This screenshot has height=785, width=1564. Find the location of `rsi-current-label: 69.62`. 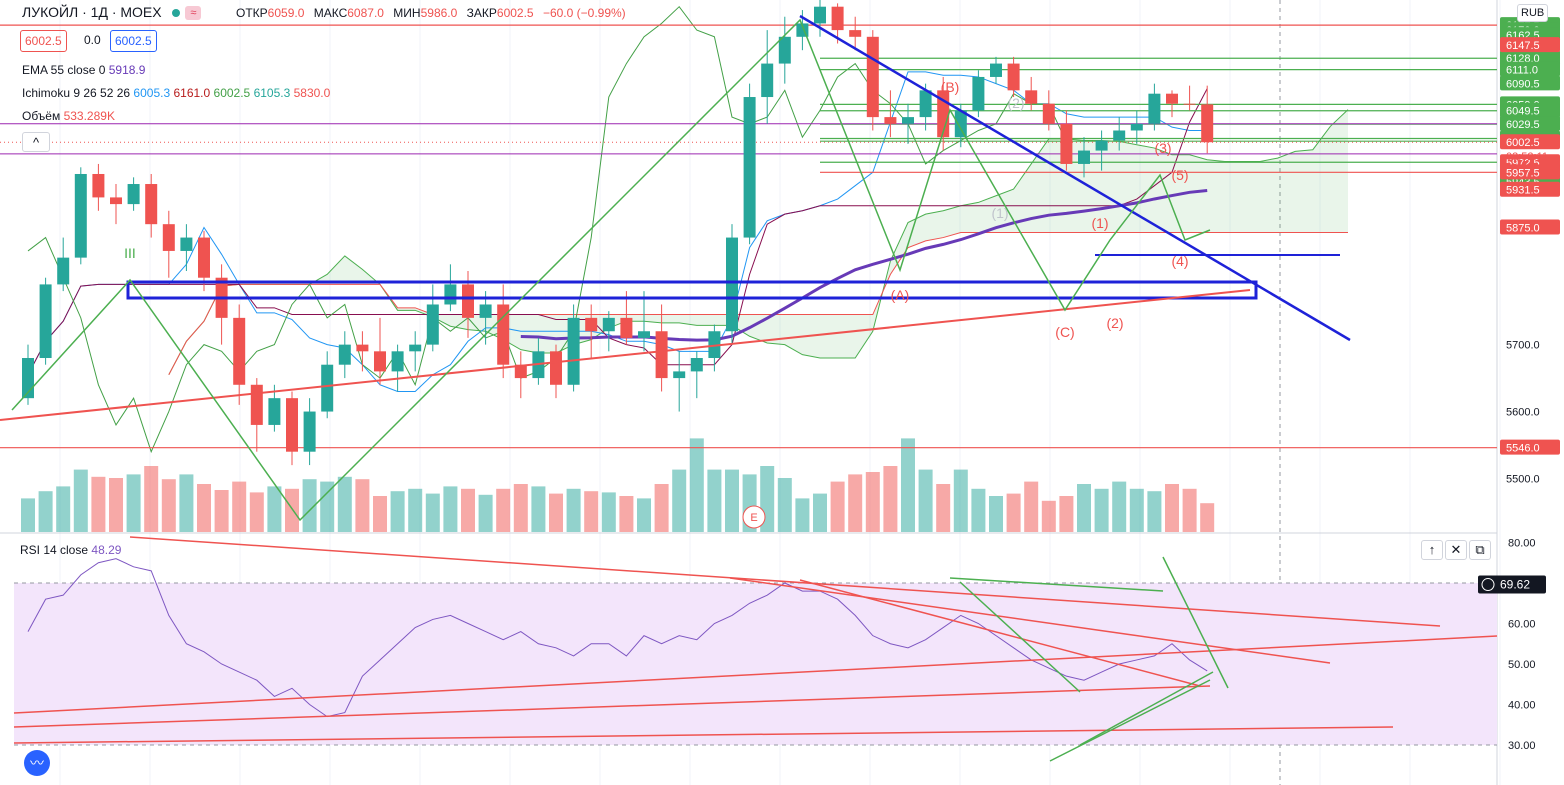

rsi-current-label: 69.62 is located at coordinates (1515, 585).